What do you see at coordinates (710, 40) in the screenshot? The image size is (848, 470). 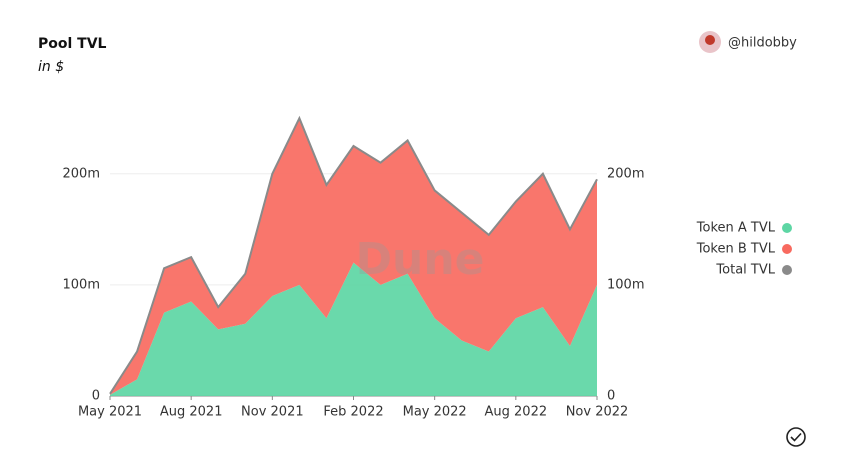 I see `avatar-face` at bounding box center [710, 40].